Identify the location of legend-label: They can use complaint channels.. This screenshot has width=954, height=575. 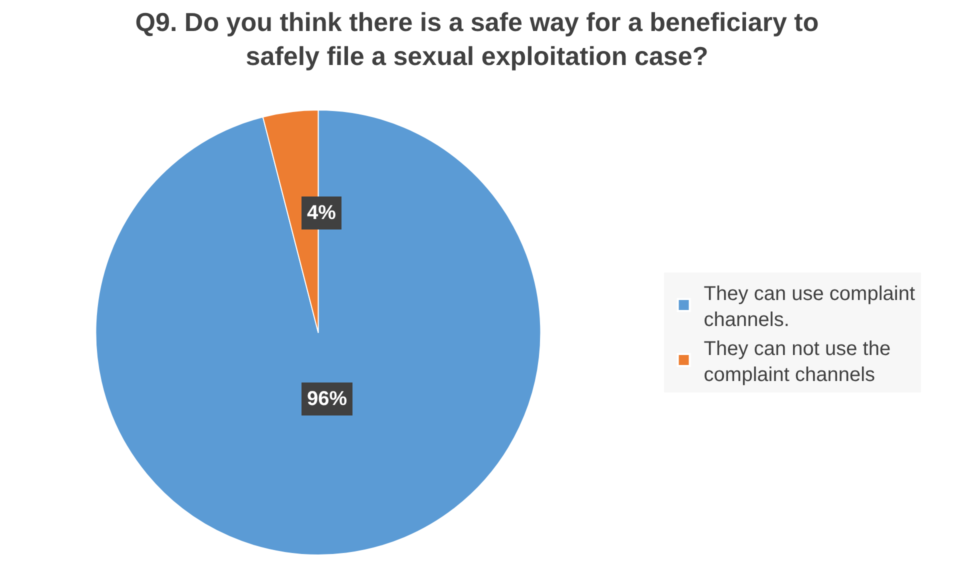
(810, 306).